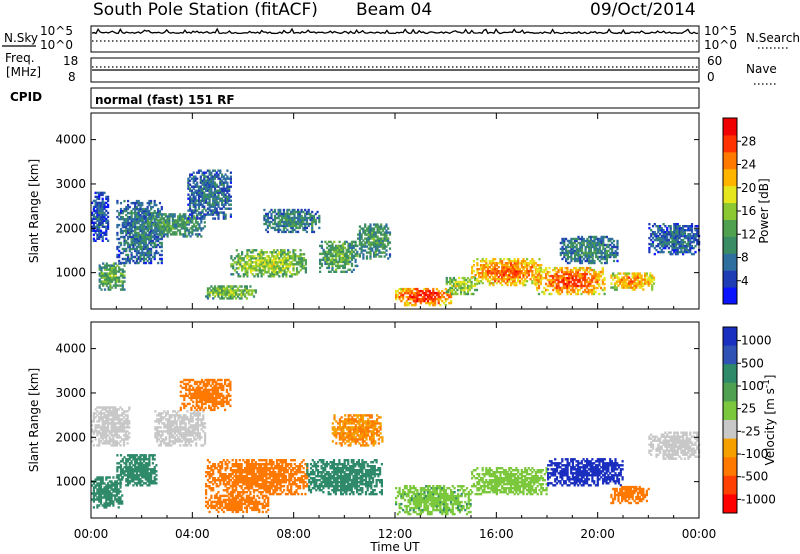  What do you see at coordinates (56, 31) in the screenshot?
I see `noise-left-tick-top: 10^5` at bounding box center [56, 31].